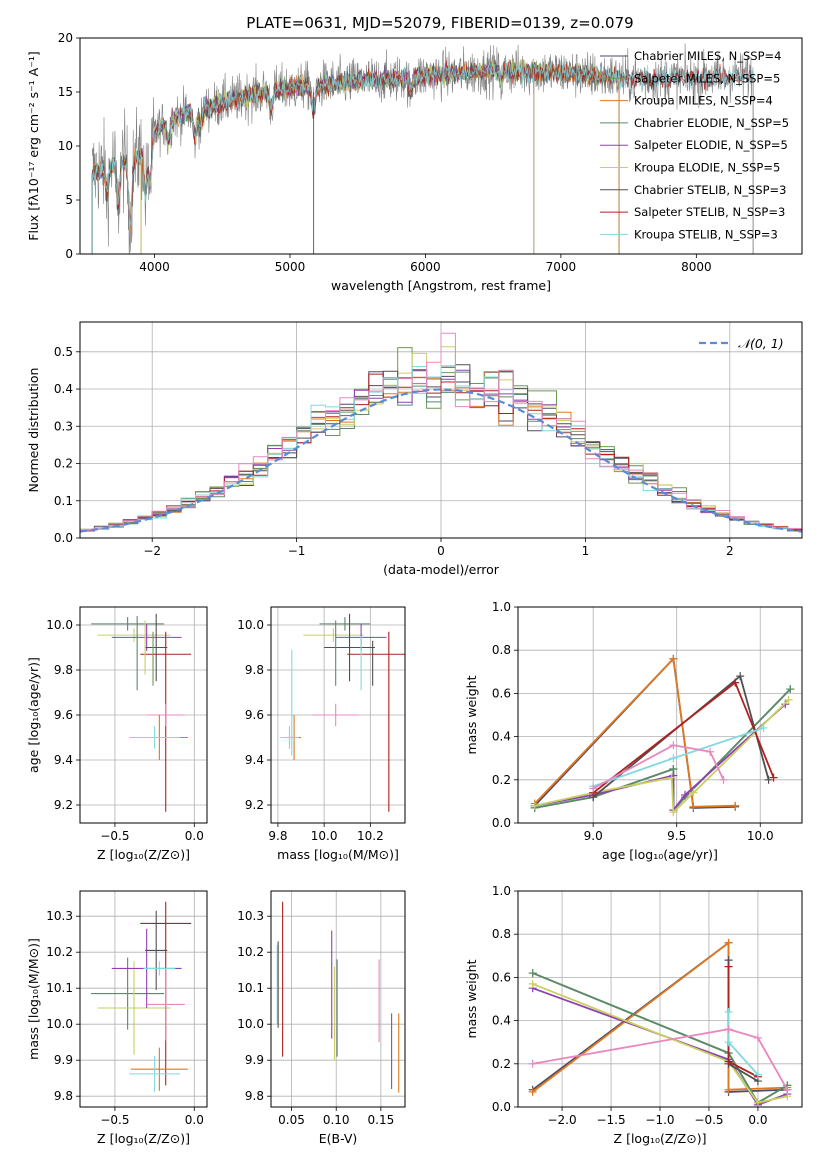 The image size is (819, 1170). What do you see at coordinates (593, 836) in the screenshot?
I see `x-tick-label: 9.0` at bounding box center [593, 836].